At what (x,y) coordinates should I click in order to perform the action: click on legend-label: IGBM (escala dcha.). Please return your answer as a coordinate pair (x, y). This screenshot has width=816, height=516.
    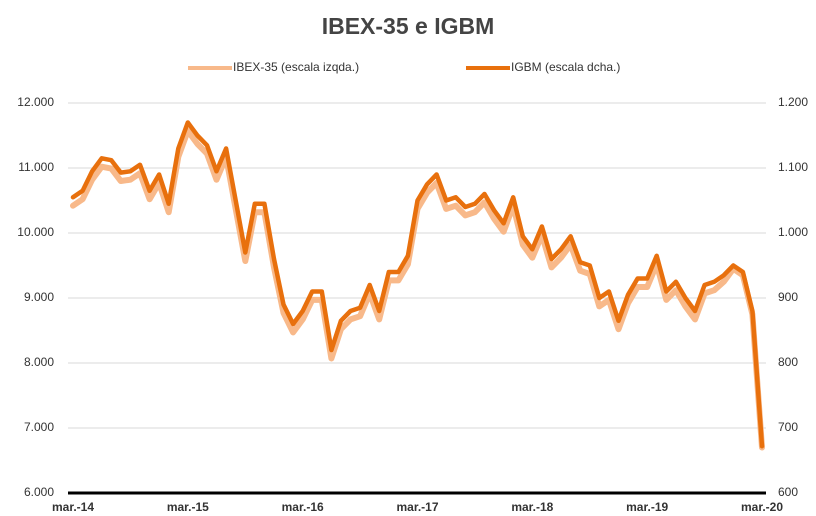
    Looking at the image, I should click on (565, 67).